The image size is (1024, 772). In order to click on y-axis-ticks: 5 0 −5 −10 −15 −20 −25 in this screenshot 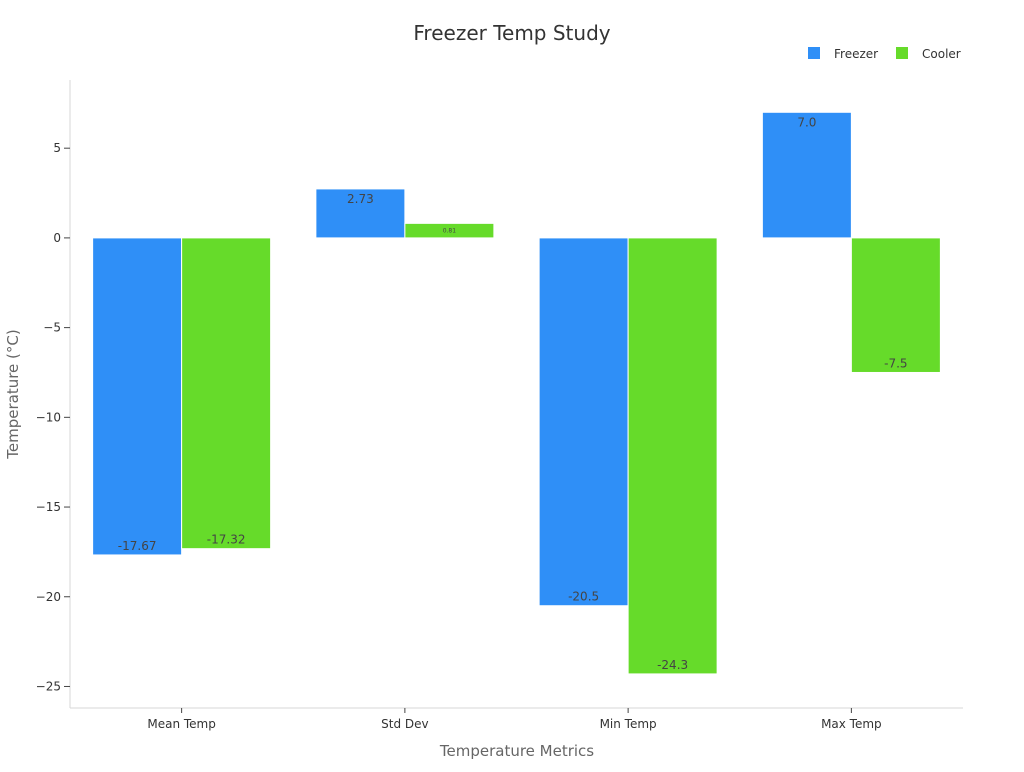, I will do `click(53, 417)`.